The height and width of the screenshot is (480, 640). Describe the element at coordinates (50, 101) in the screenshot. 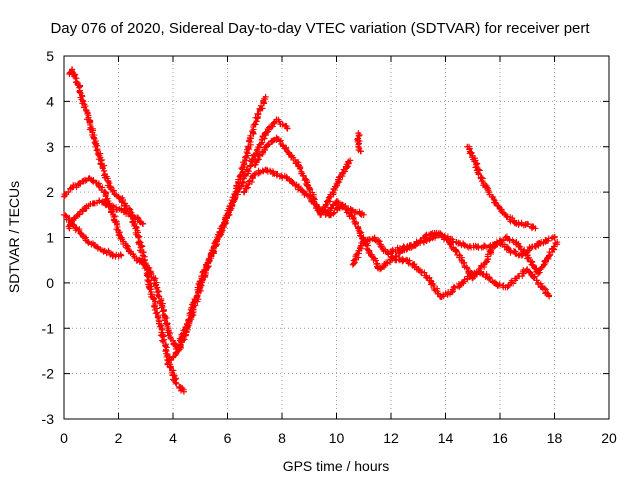

I see `y-tick-label: 4` at that location.